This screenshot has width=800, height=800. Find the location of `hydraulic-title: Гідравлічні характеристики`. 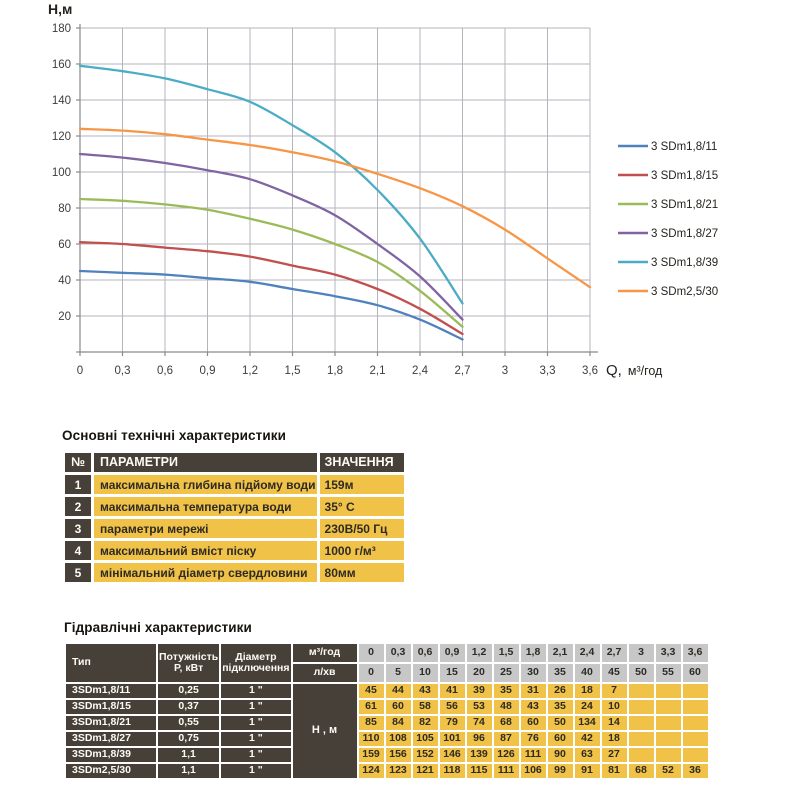

hydraulic-title: Гідравлічні характеристики is located at coordinates (158, 627).